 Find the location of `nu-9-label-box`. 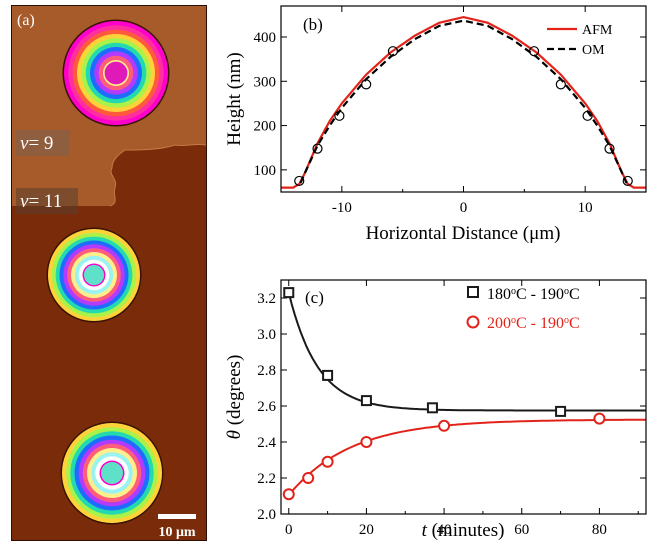

nu-9-label-box is located at coordinates (43, 143).